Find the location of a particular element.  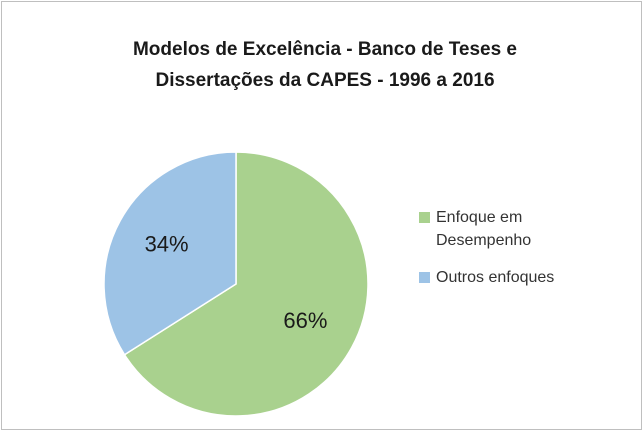

data-label: 34% is located at coordinates (167, 244).